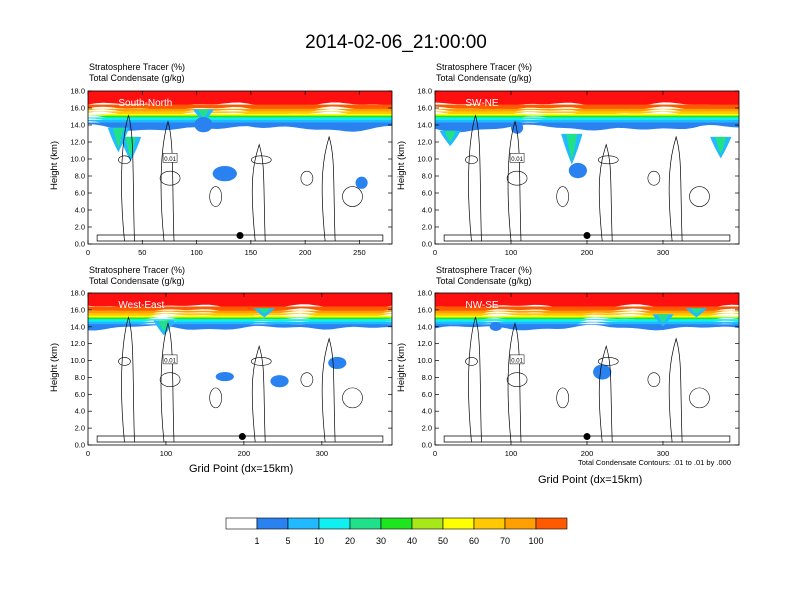 The width and height of the screenshot is (792, 612). I want to click on y-tick-label: 16.0, so click(77, 108).